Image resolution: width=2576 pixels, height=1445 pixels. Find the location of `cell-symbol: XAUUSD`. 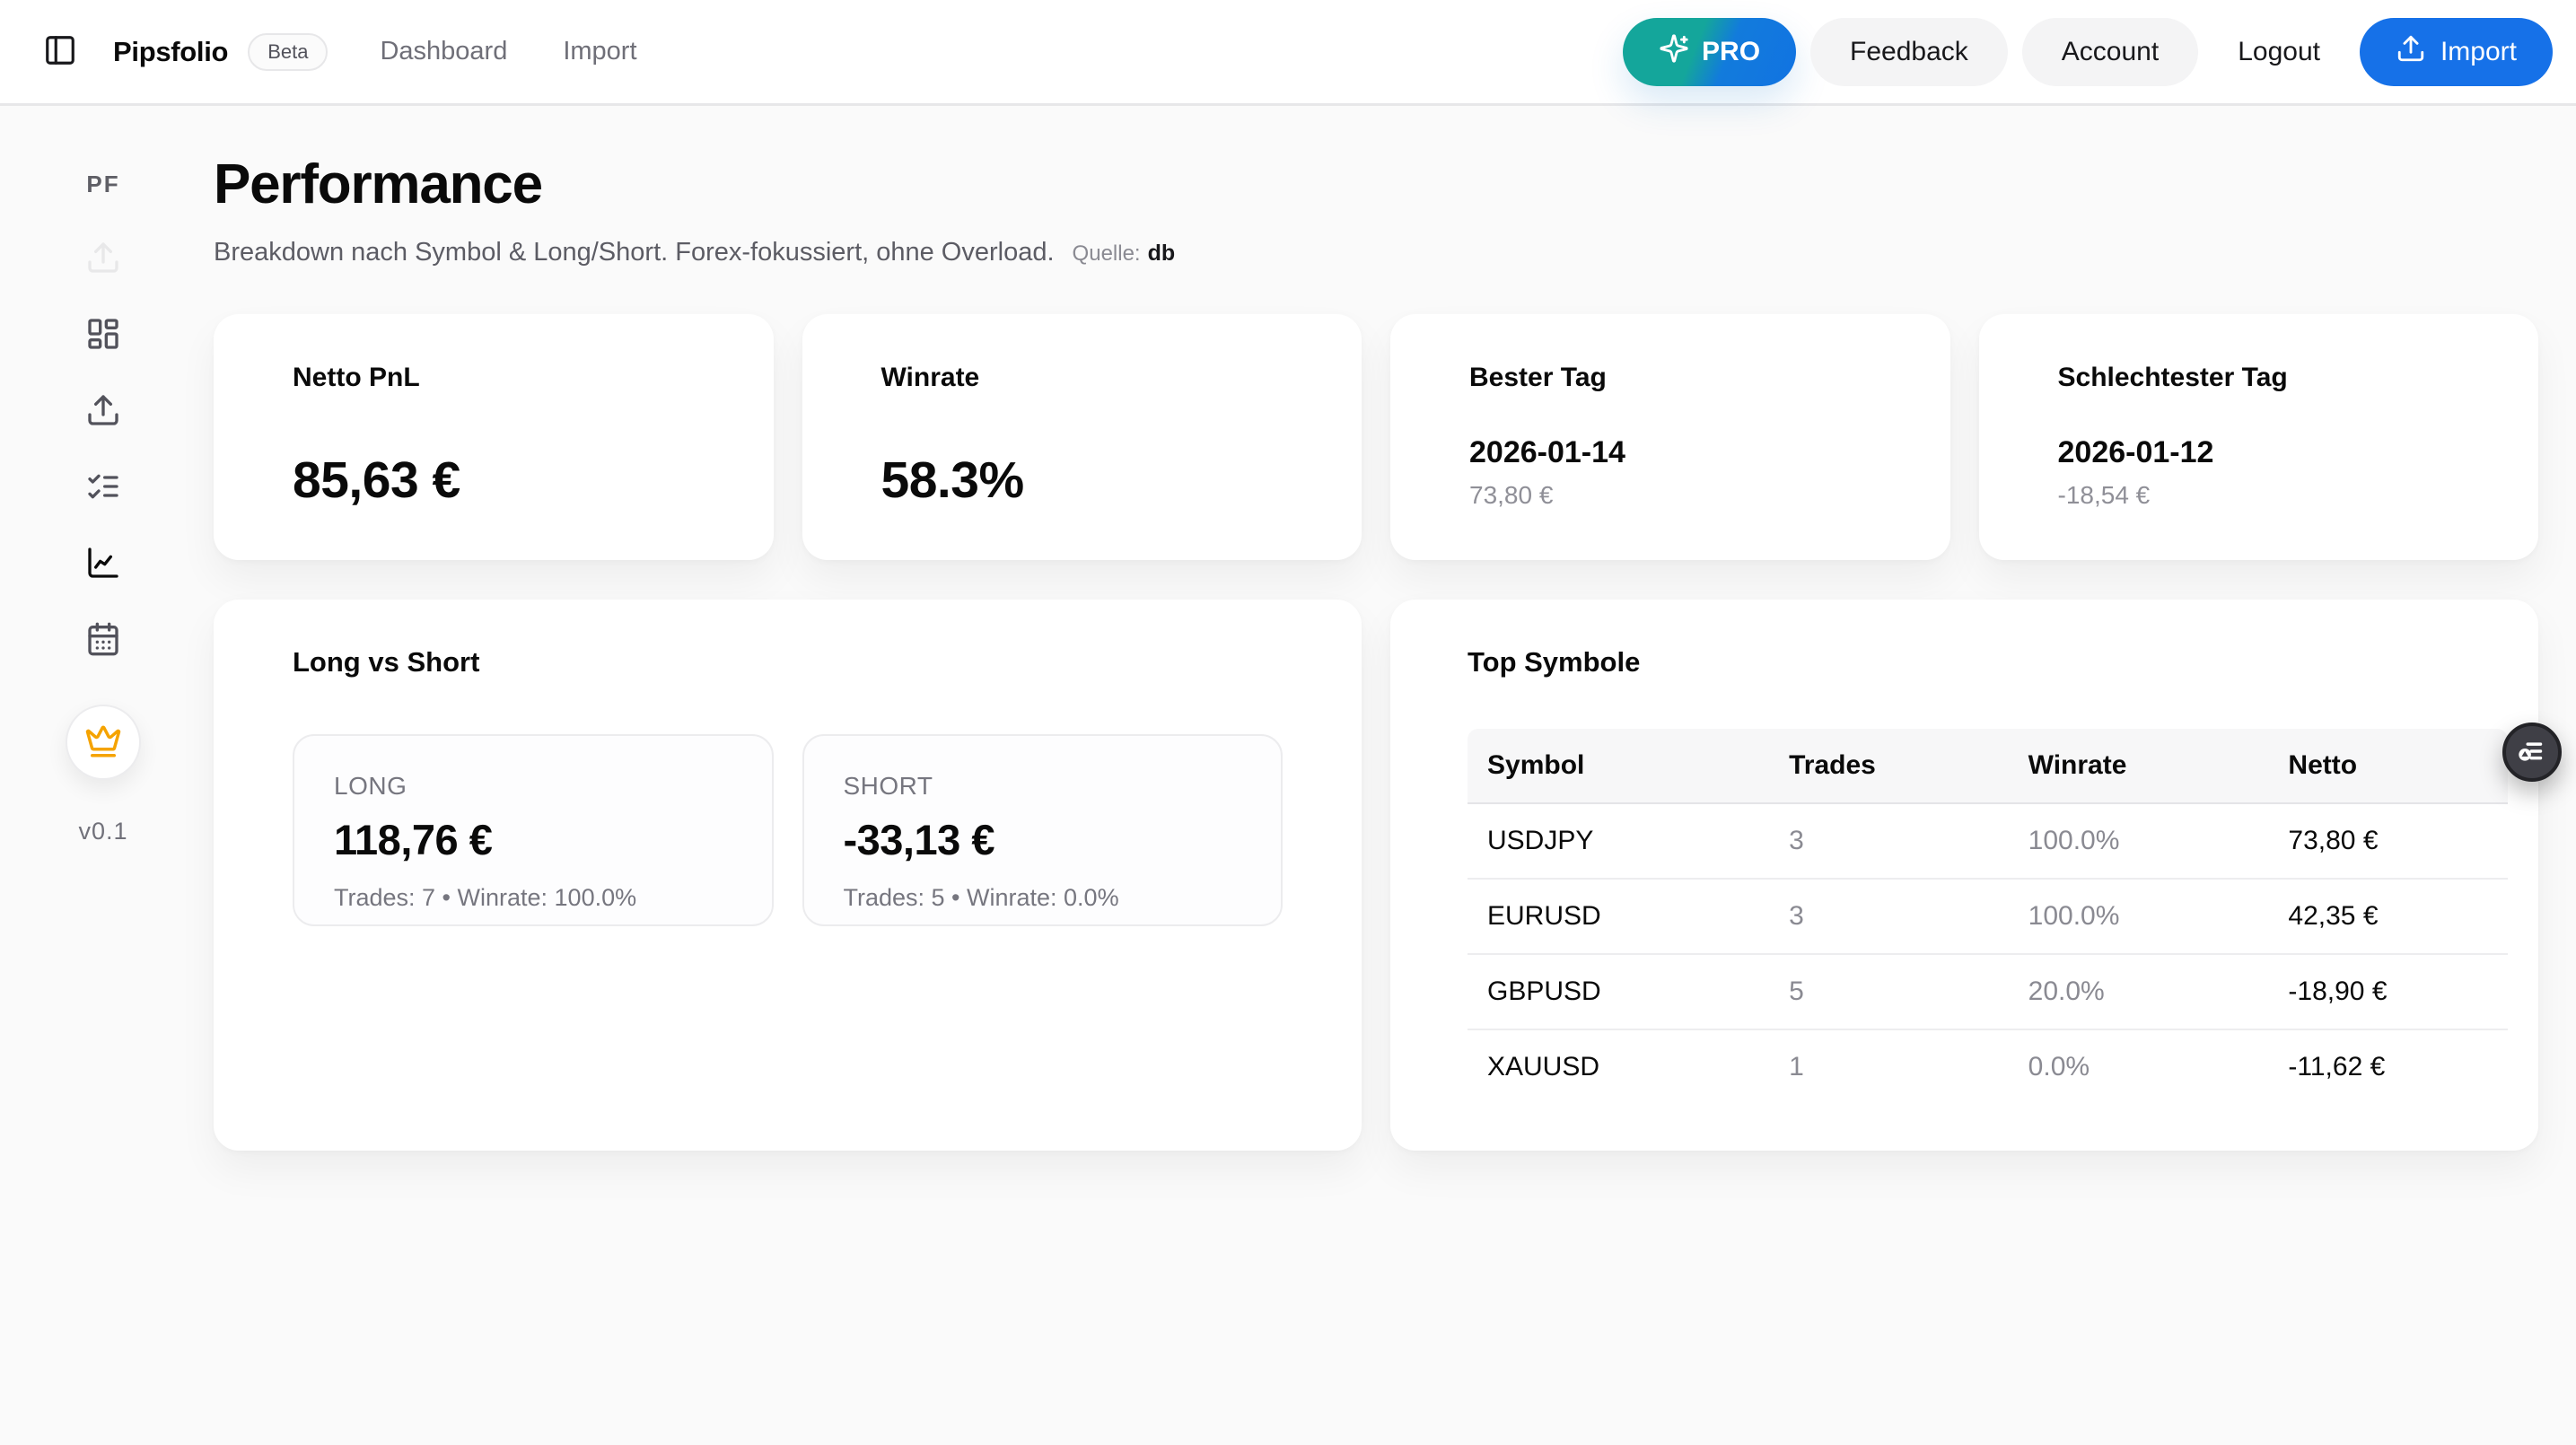

cell-symbol: XAUUSD is located at coordinates (1543, 1067).